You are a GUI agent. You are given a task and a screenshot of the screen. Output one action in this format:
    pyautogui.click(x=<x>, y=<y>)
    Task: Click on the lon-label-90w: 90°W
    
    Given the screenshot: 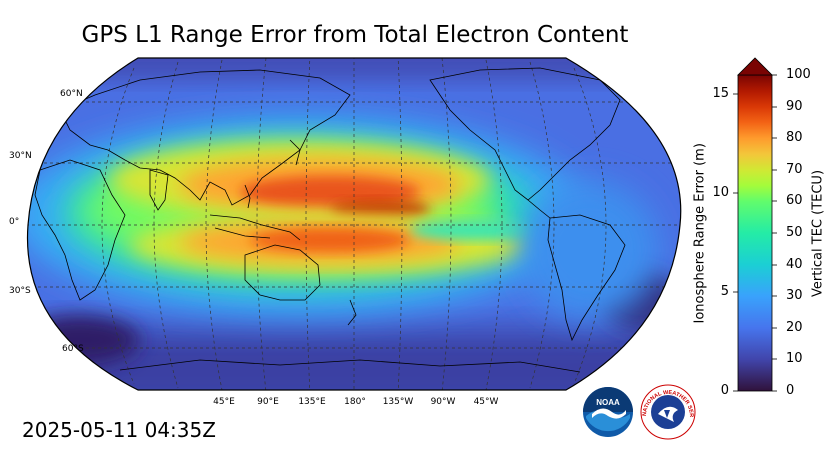 What is the action you would take?
    pyautogui.click(x=443, y=402)
    